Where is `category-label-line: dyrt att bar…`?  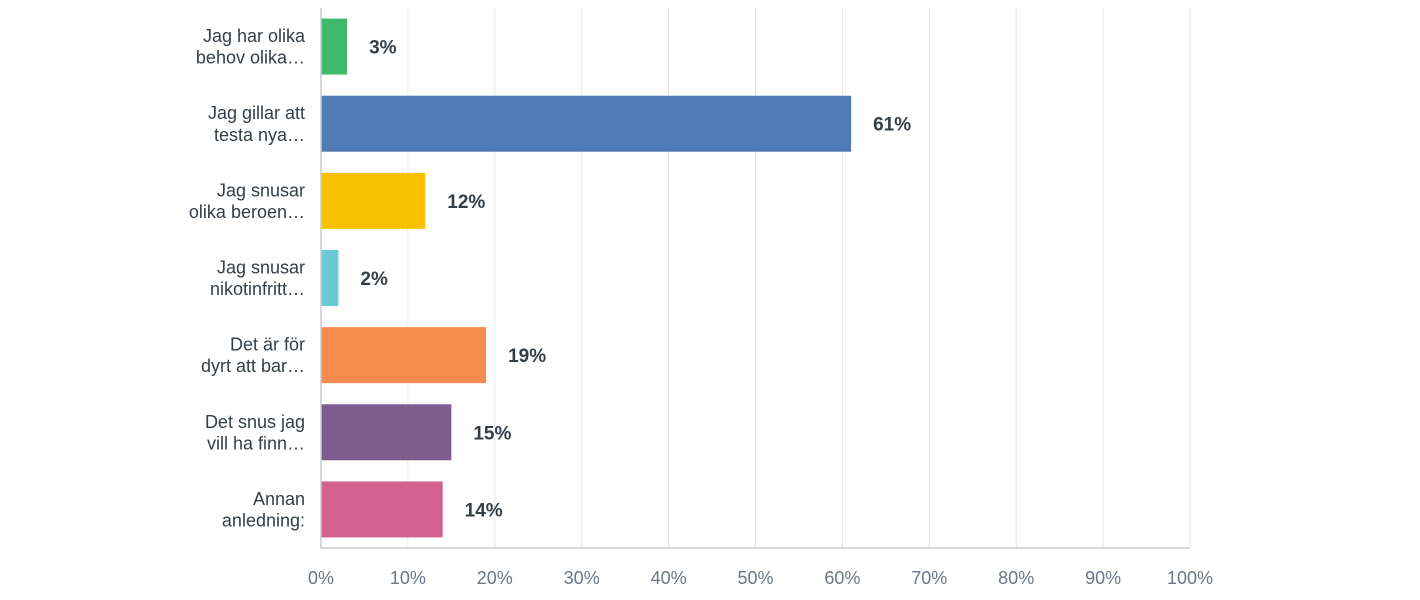 category-label-line: dyrt att bar… is located at coordinates (253, 366).